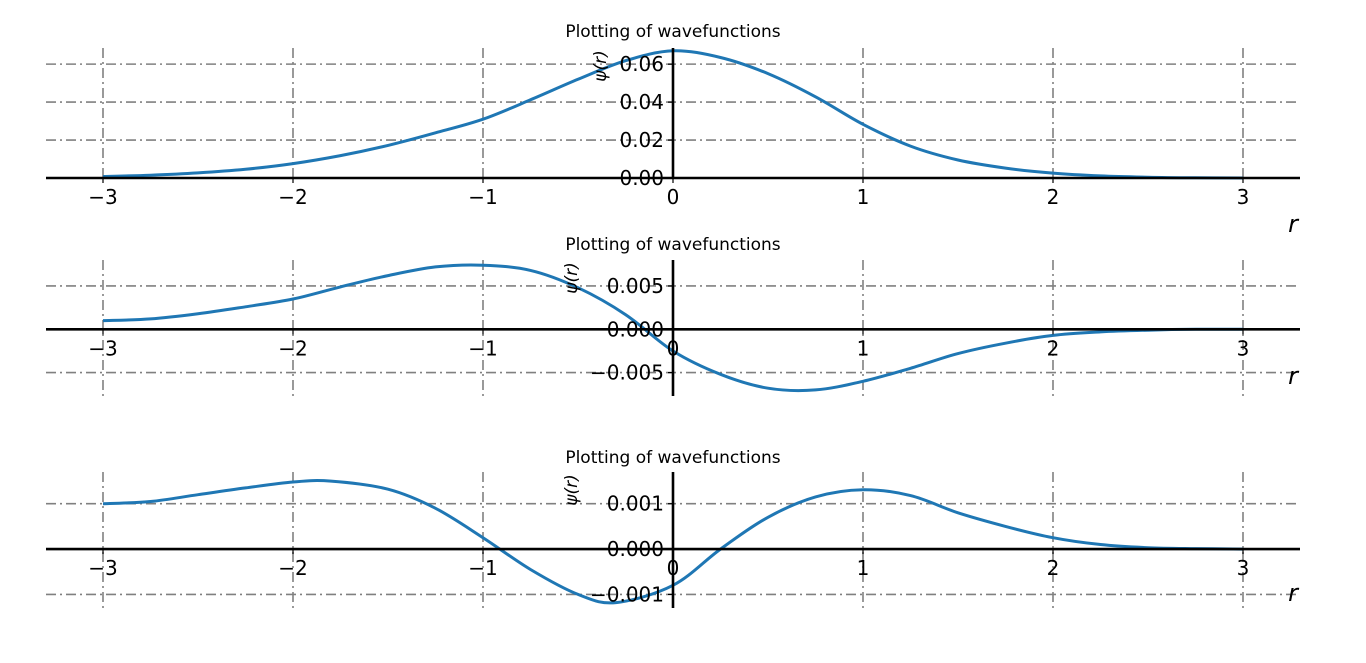  What do you see at coordinates (641, 102) in the screenshot?
I see `y-tick-label: 0.04` at bounding box center [641, 102].